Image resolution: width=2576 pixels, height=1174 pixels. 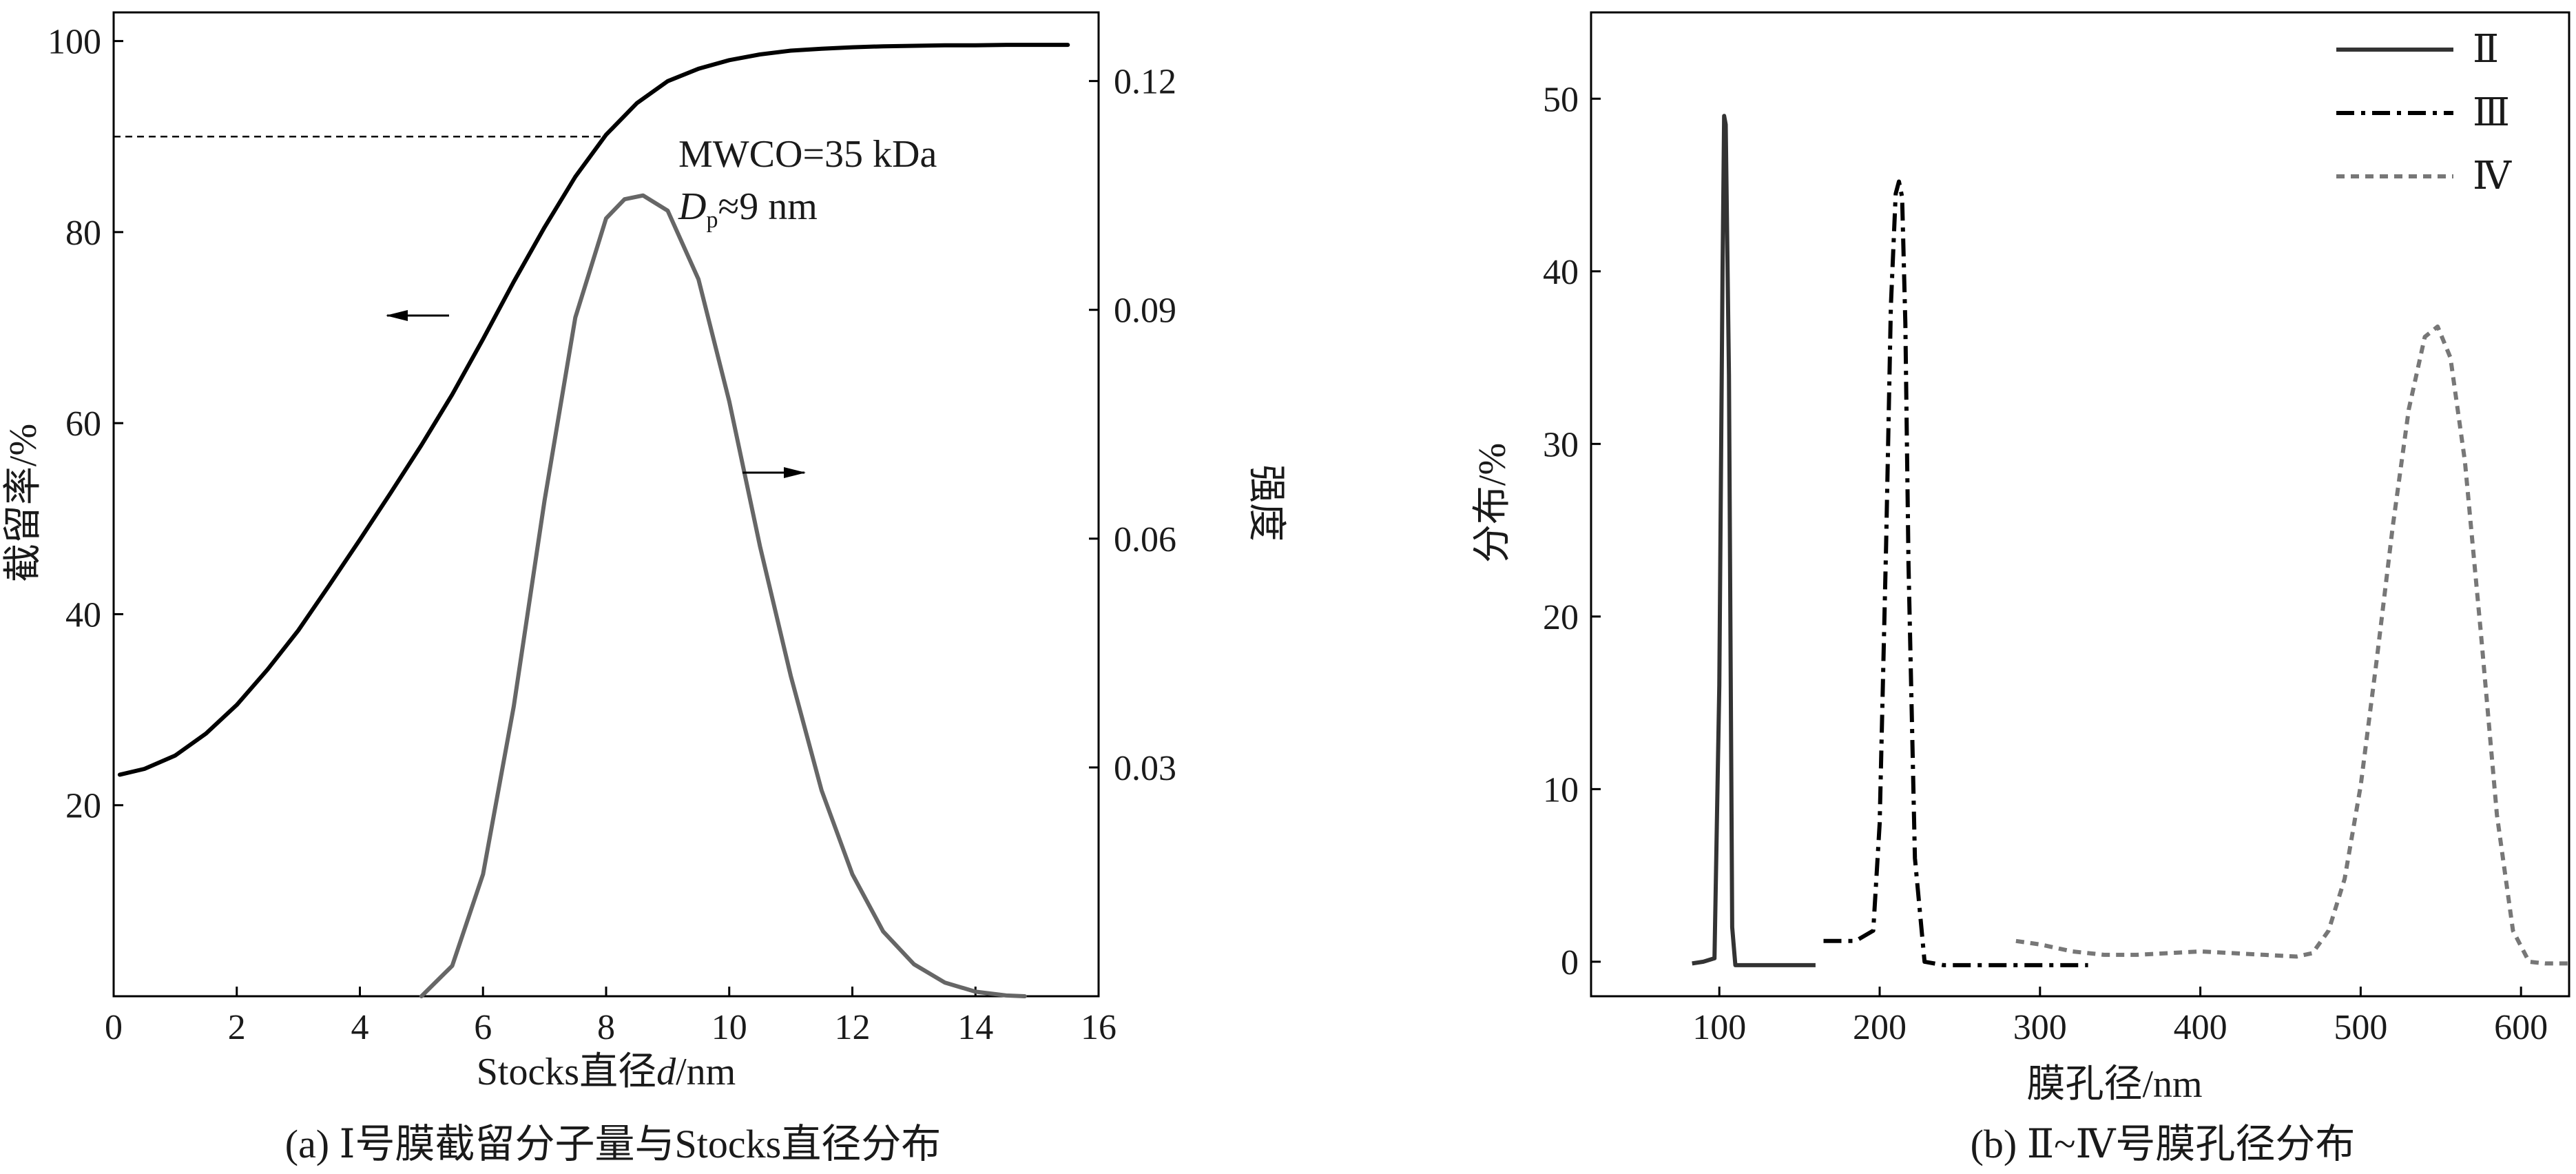 What do you see at coordinates (2040, 1027) in the screenshot?
I see `panel-b-x-tick-label: 300` at bounding box center [2040, 1027].